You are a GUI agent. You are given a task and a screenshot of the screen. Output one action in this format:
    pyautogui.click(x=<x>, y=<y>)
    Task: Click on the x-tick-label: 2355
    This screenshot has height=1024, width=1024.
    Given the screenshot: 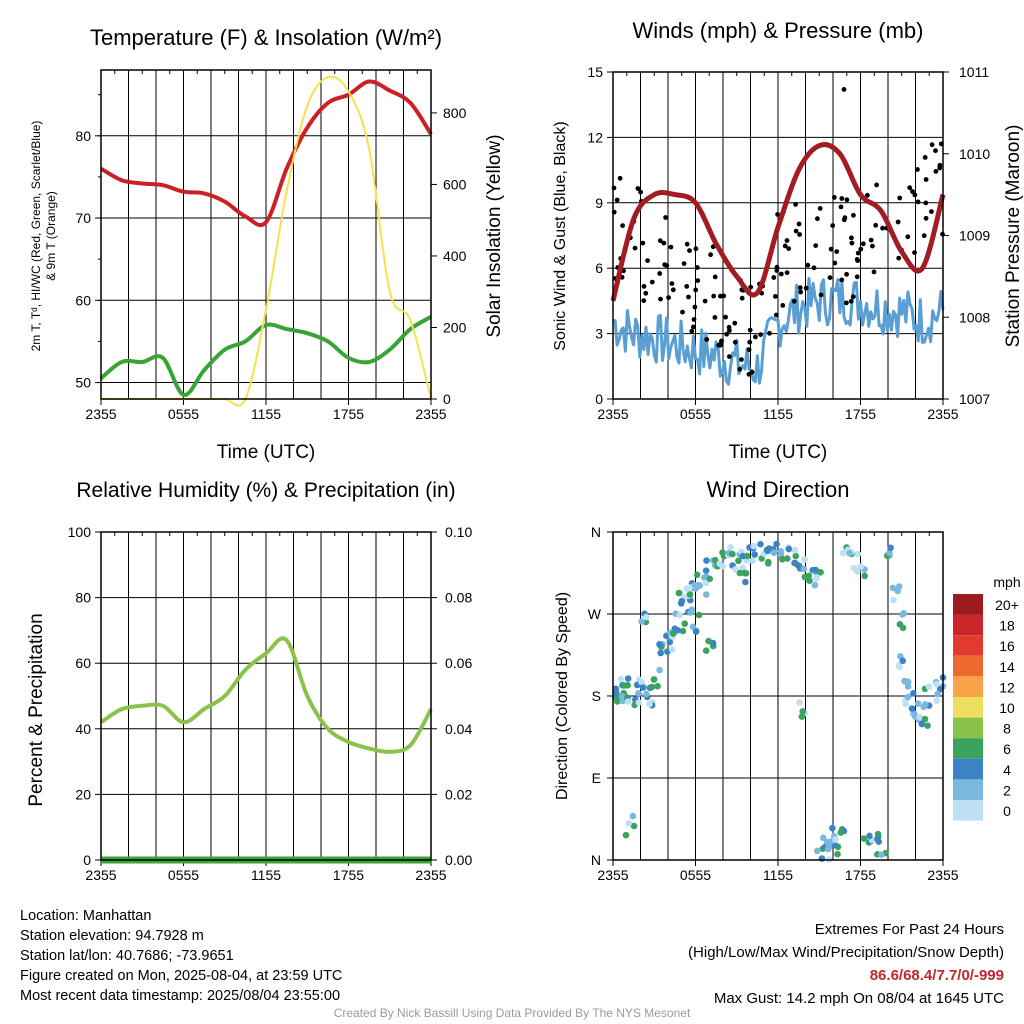 What is the action you would take?
    pyautogui.click(x=430, y=414)
    